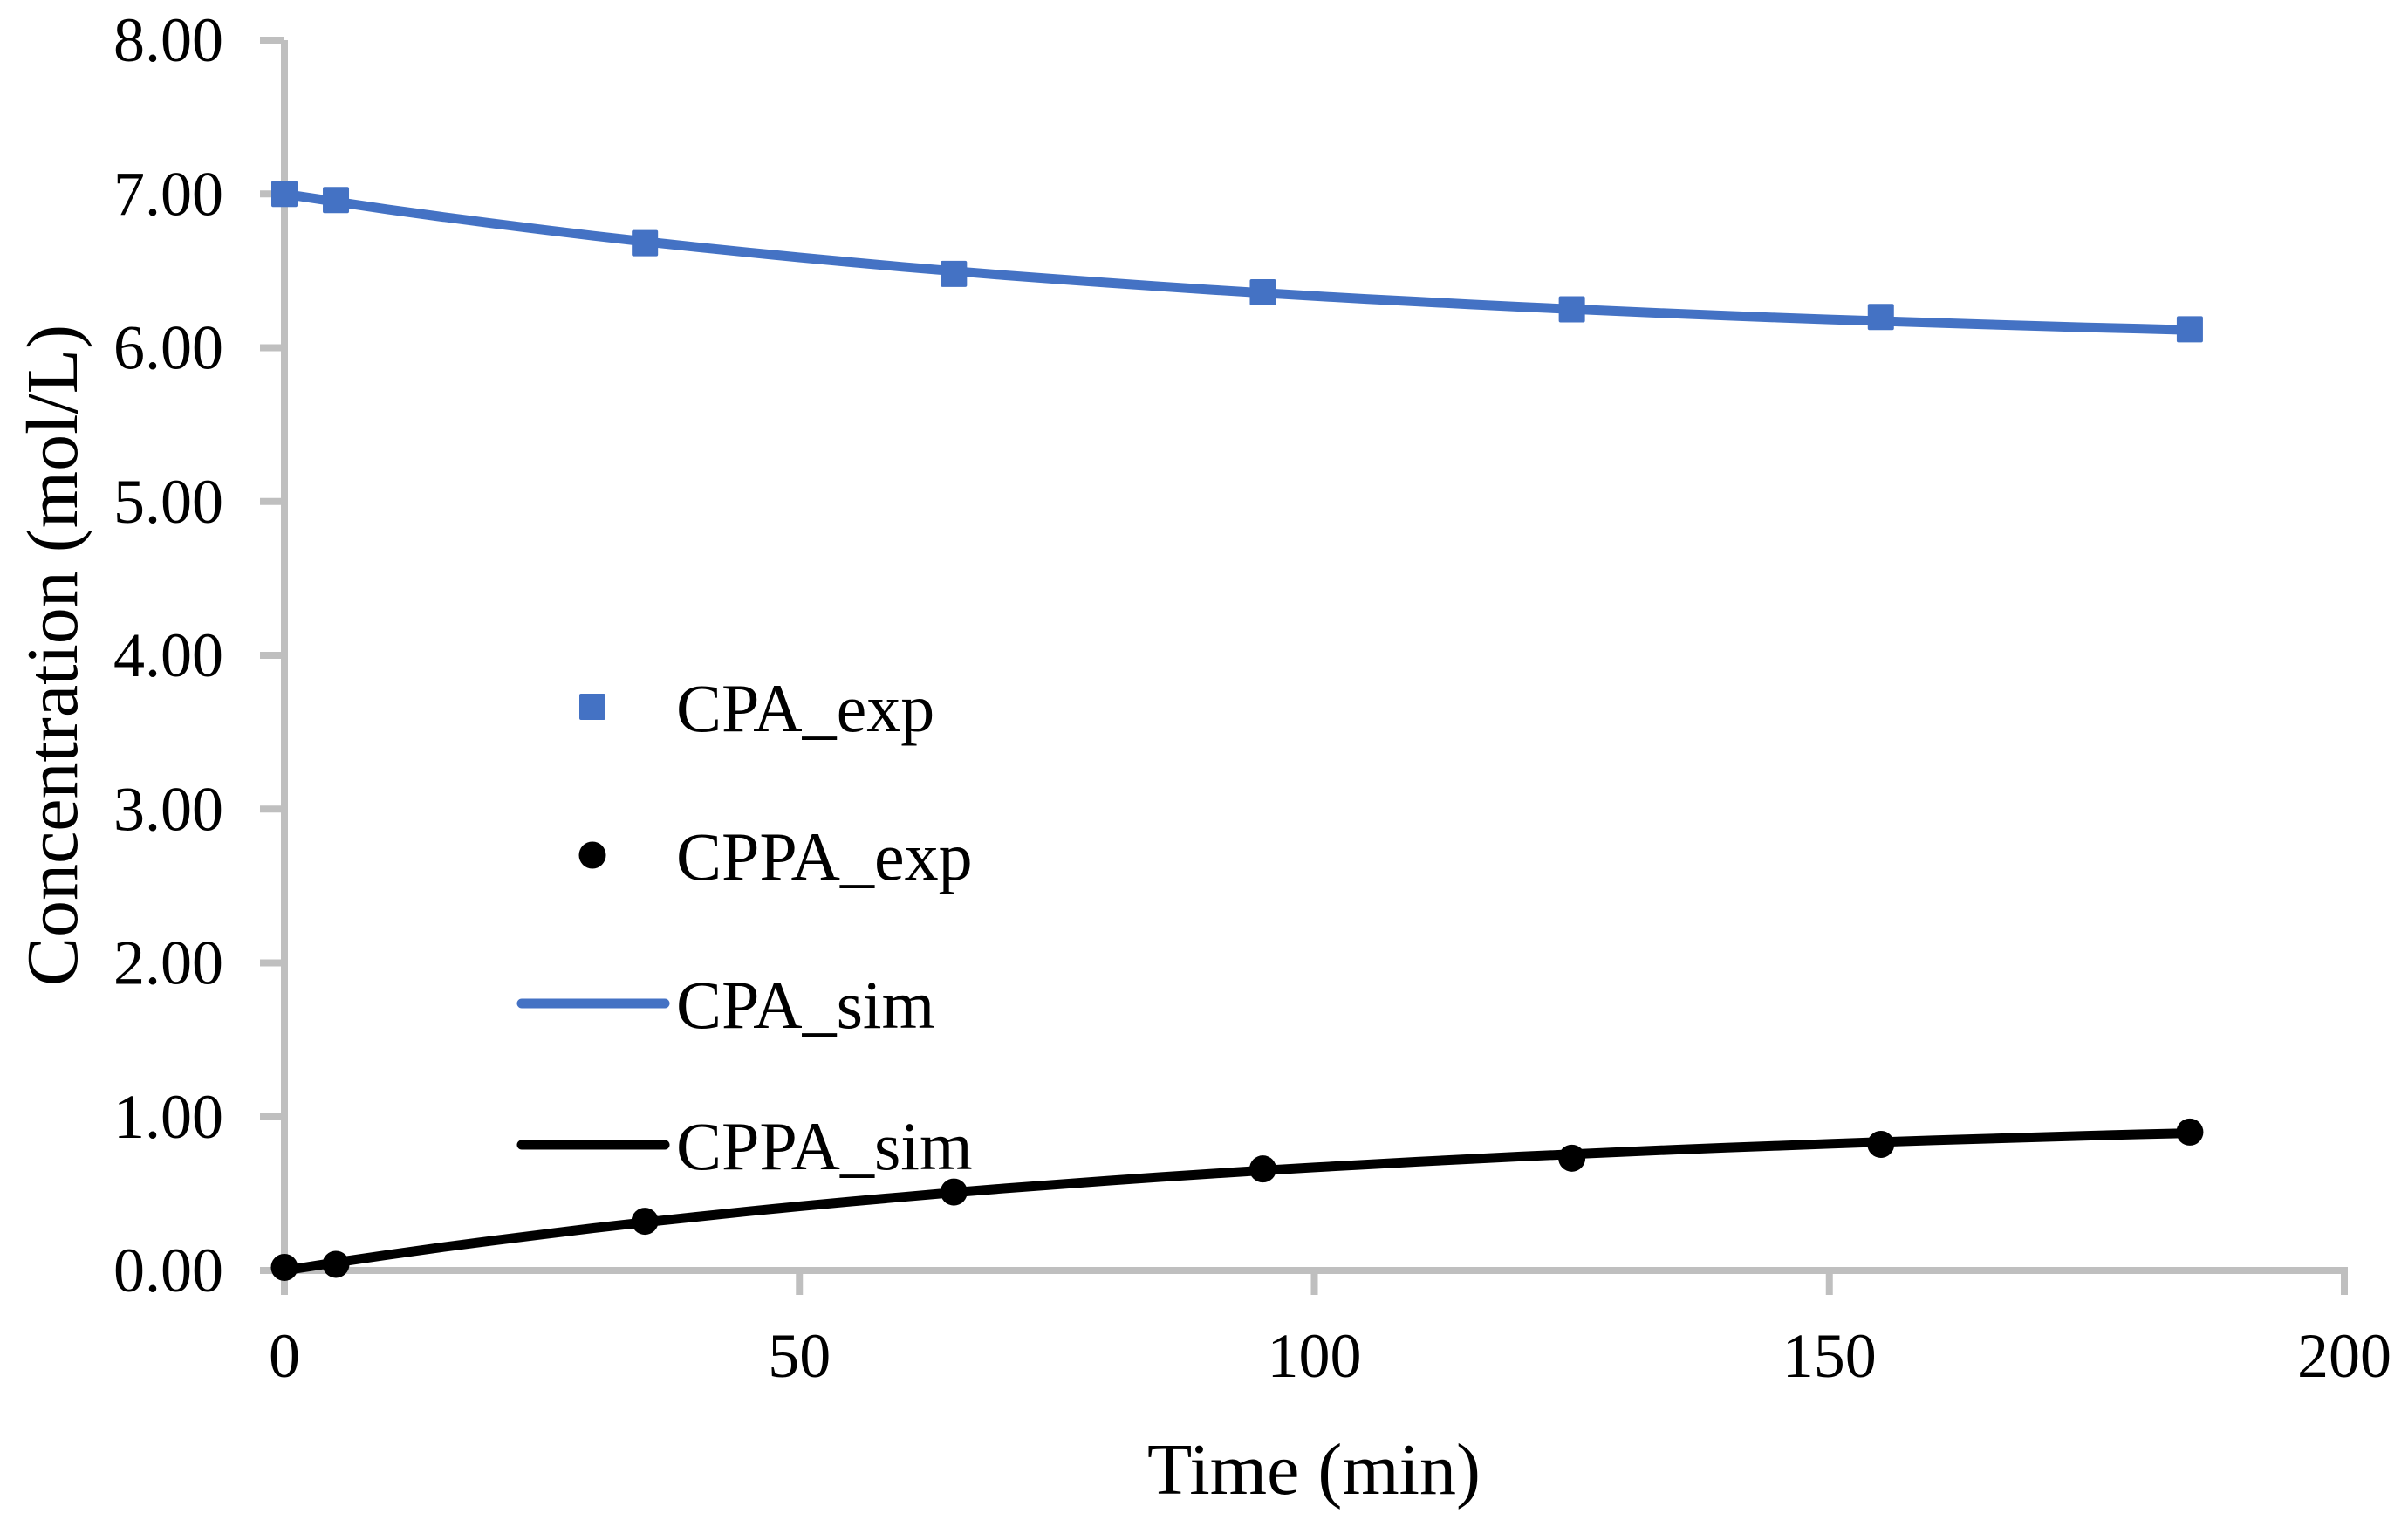  I want to click on legend-item-CPPA_sim: CPPA_sim, so click(745, 1146).